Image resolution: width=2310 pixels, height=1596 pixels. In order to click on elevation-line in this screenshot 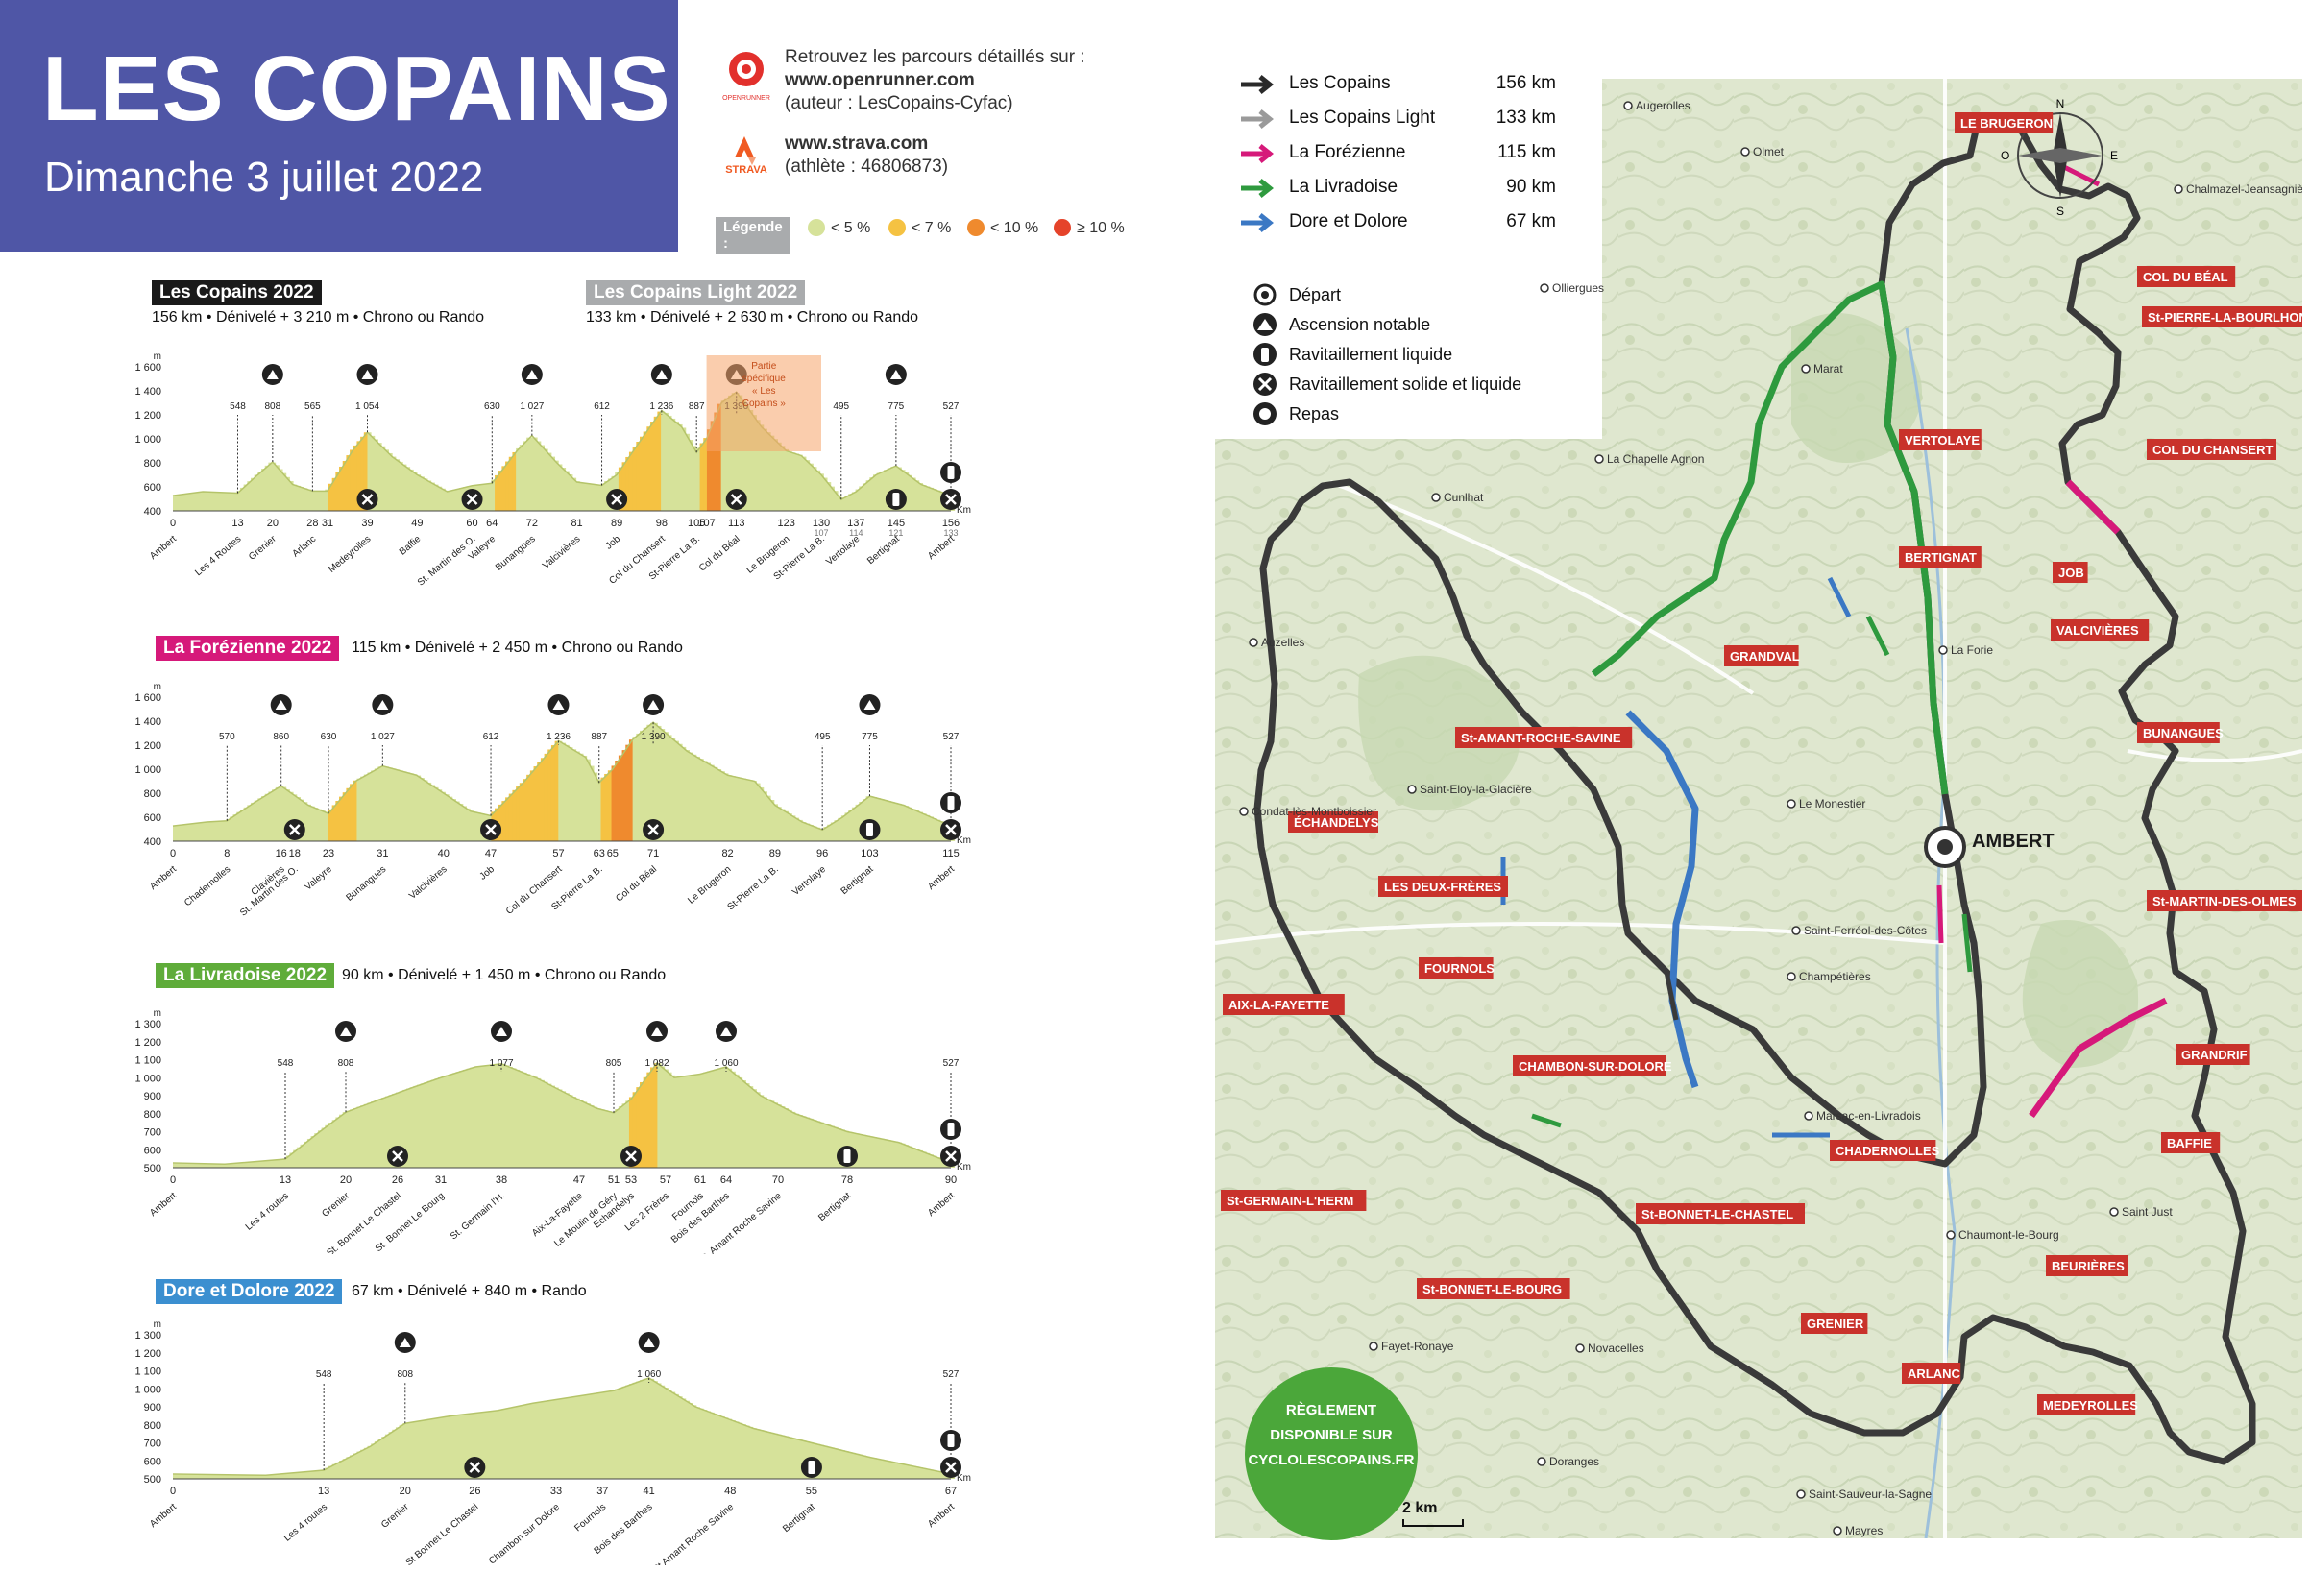, I will do `click(562, 1427)`.